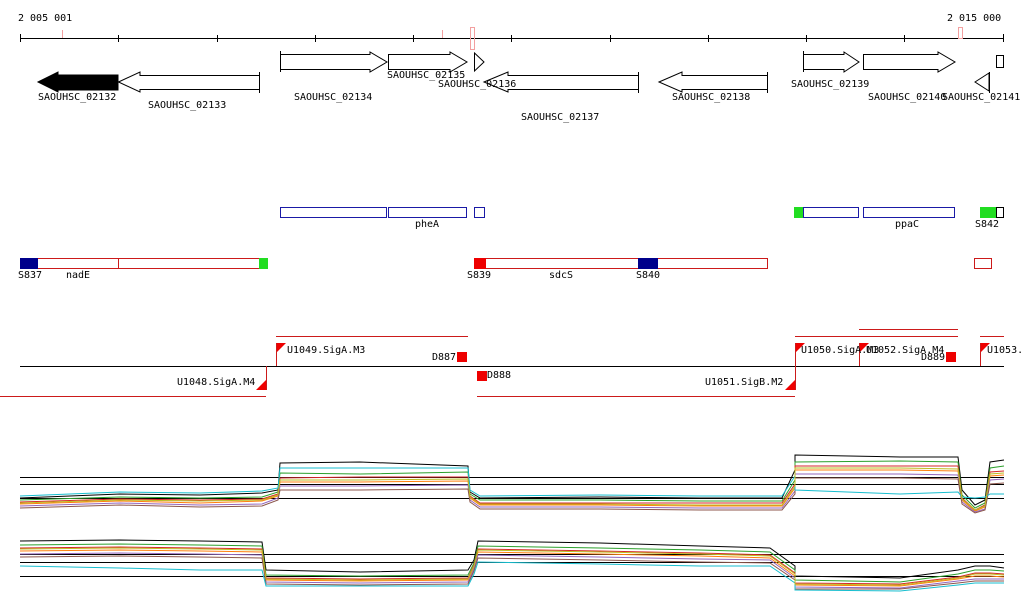 This screenshot has height=611, width=1024. Describe the element at coordinates (520, 72) in the screenshot. I see `gene-track` at that location.